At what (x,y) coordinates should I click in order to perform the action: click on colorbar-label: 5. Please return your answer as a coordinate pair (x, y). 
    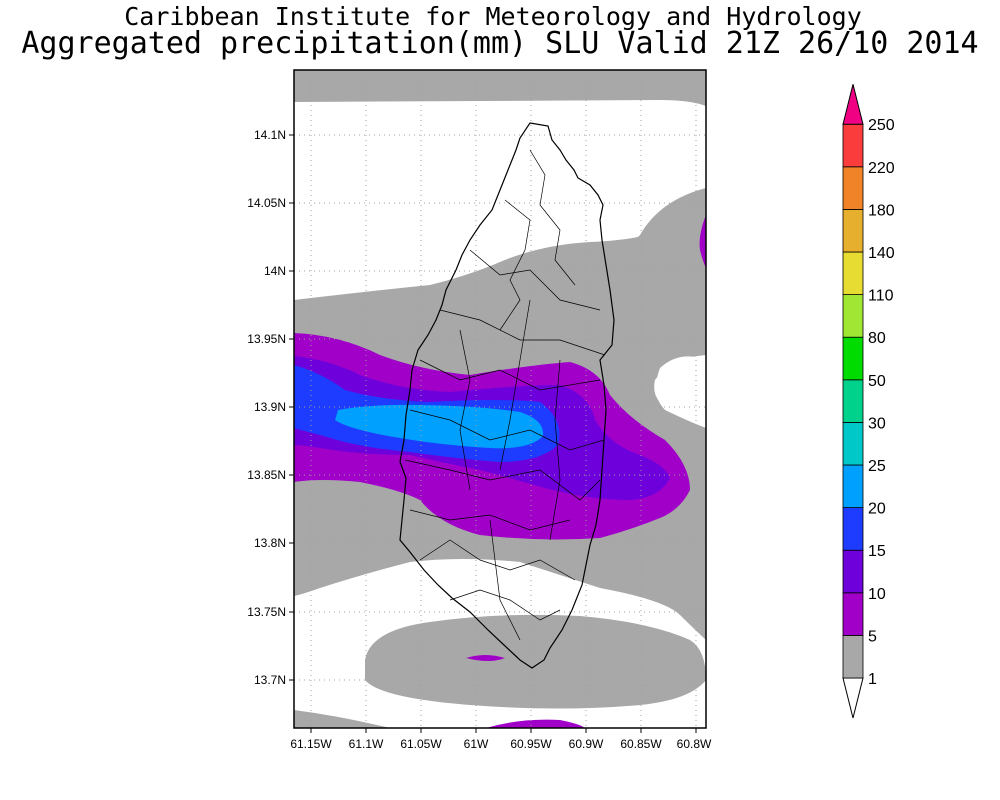
    Looking at the image, I should click on (872, 636).